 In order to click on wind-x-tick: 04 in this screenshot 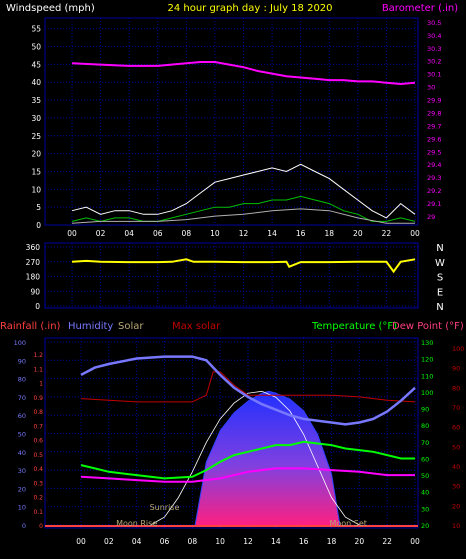, I will do `click(129, 233)`.